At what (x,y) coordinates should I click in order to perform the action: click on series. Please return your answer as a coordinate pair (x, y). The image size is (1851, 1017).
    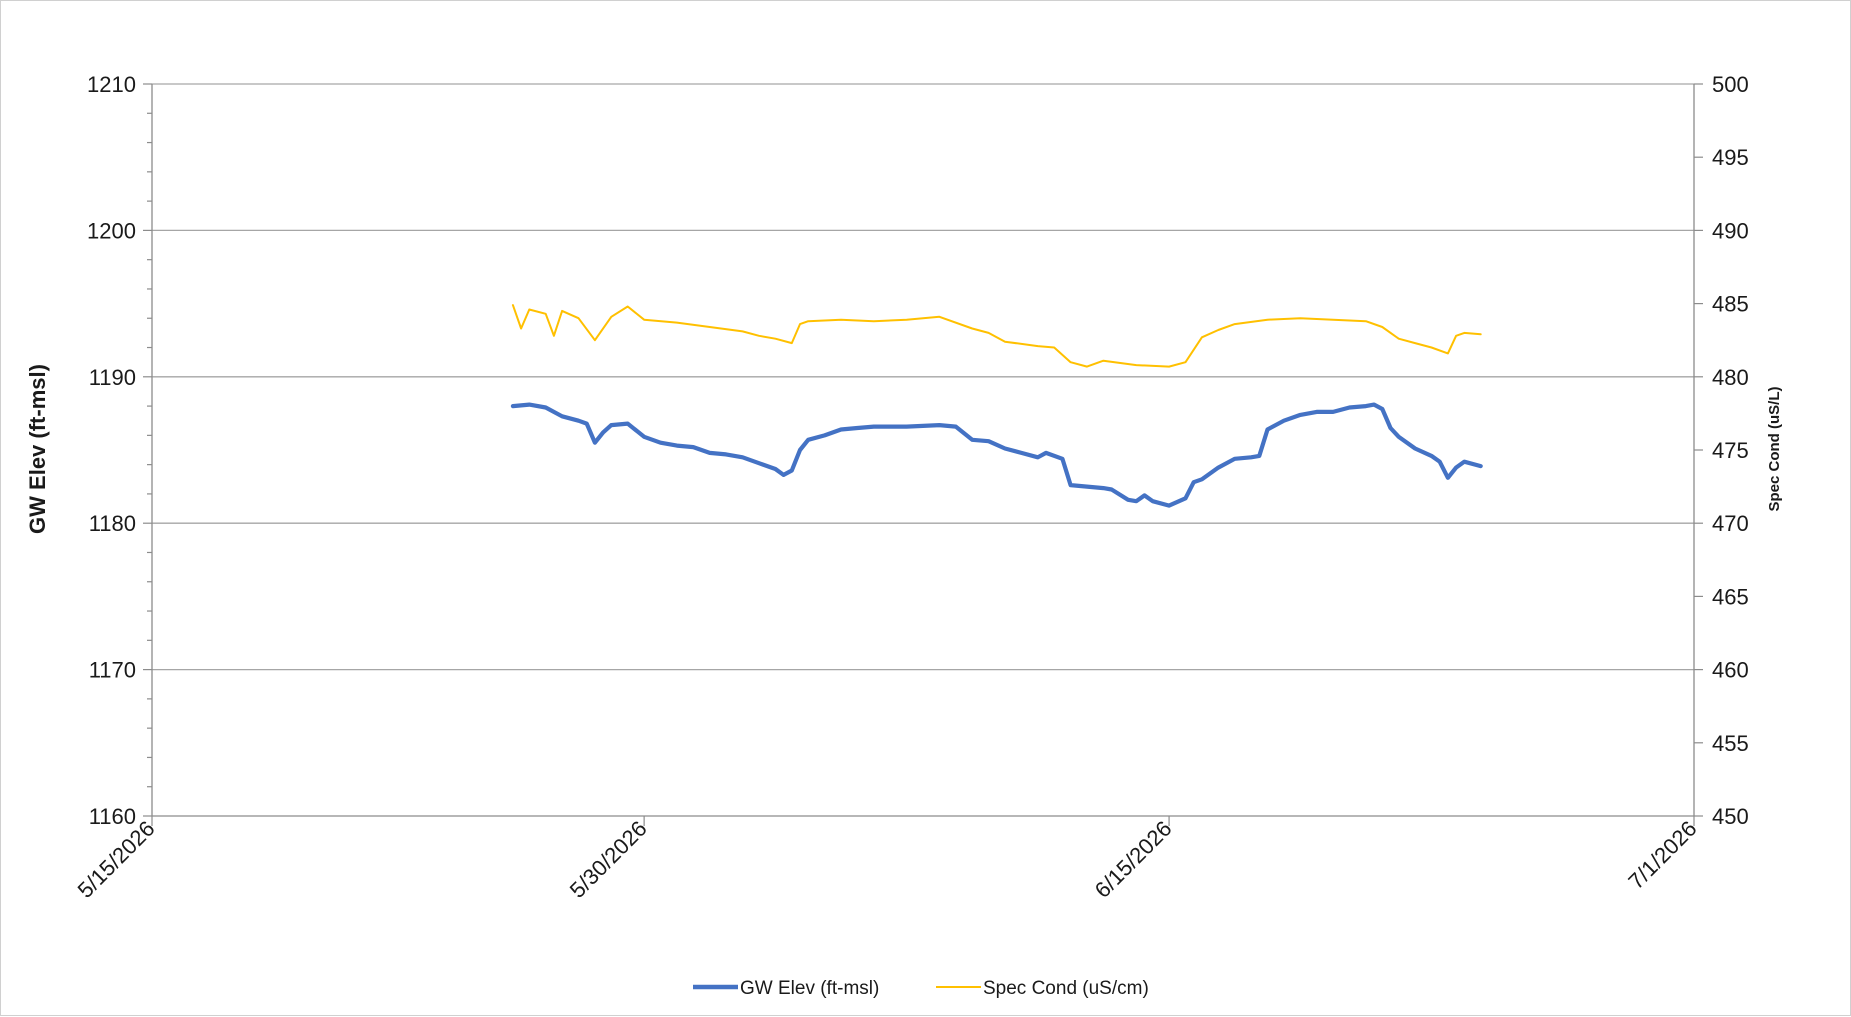
    Looking at the image, I should click on (996, 406).